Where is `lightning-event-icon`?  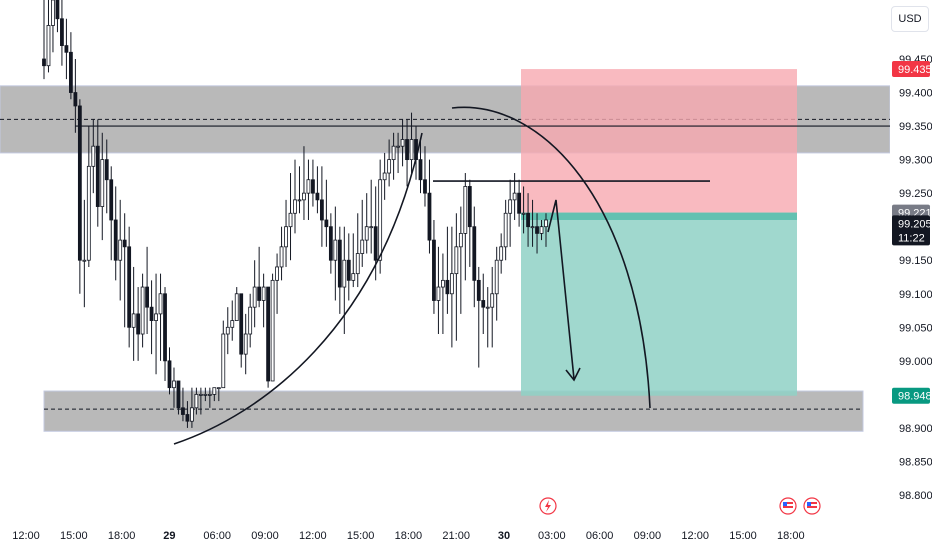 lightning-event-icon is located at coordinates (548, 506).